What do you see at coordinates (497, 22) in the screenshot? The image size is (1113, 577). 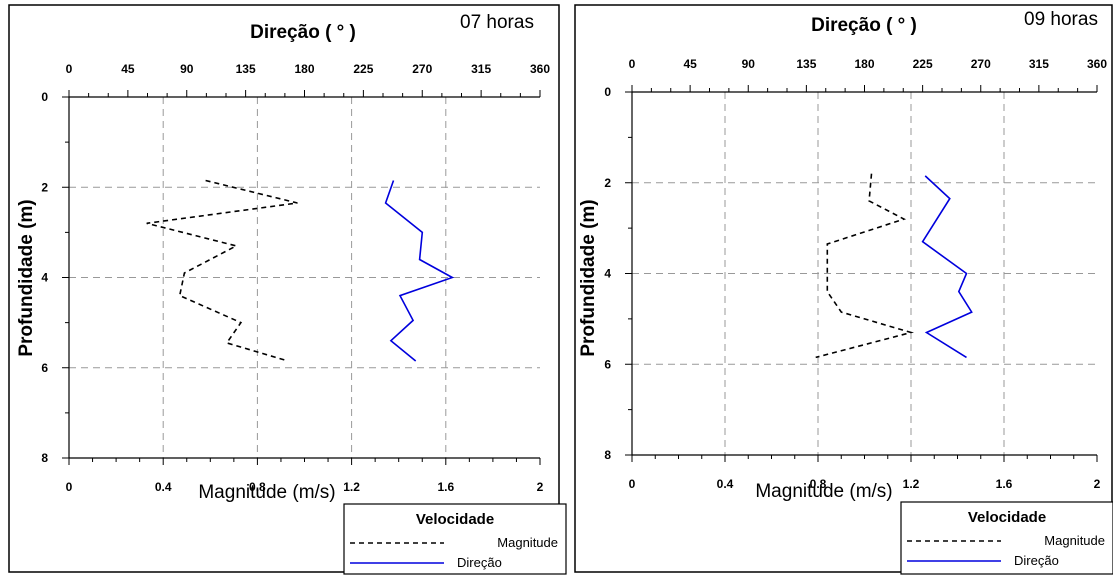 I see `hour-label: 07 horas` at bounding box center [497, 22].